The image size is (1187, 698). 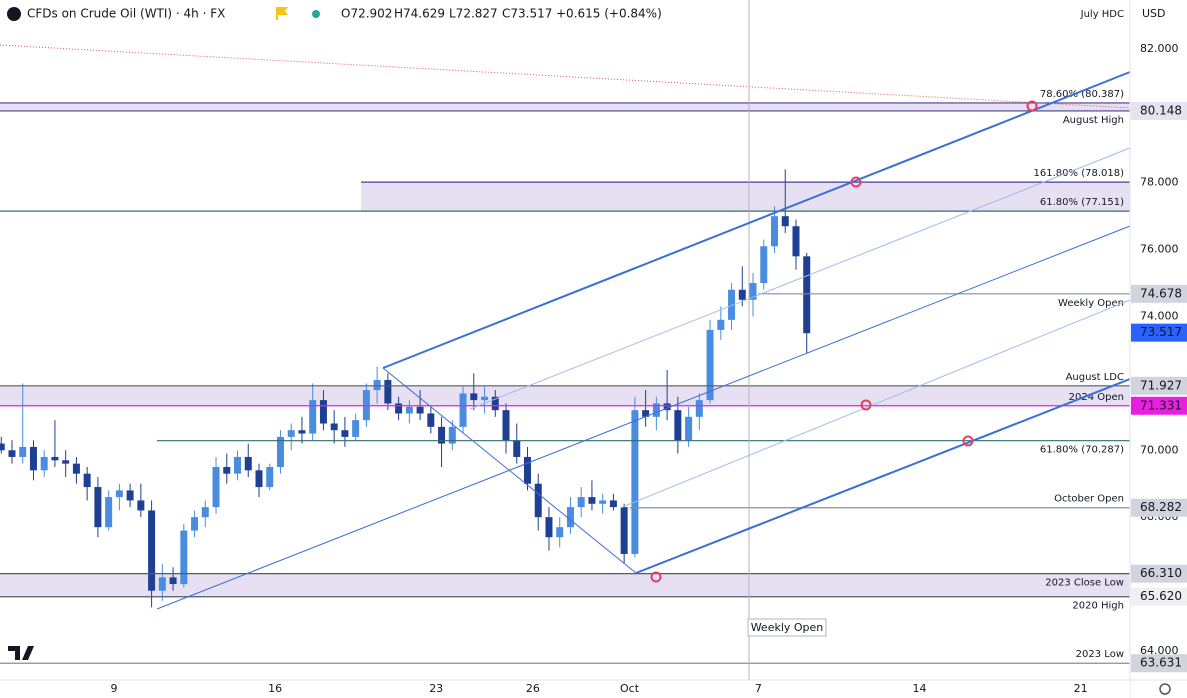 I want to click on x-tick-label: 14, so click(x=919, y=688).